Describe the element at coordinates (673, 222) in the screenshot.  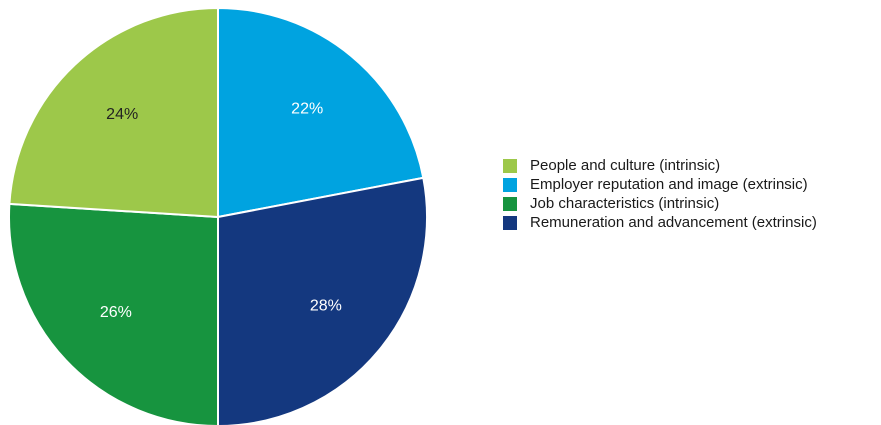
I see `legend-label: Remuneration and advancement (extrinsic)` at that location.